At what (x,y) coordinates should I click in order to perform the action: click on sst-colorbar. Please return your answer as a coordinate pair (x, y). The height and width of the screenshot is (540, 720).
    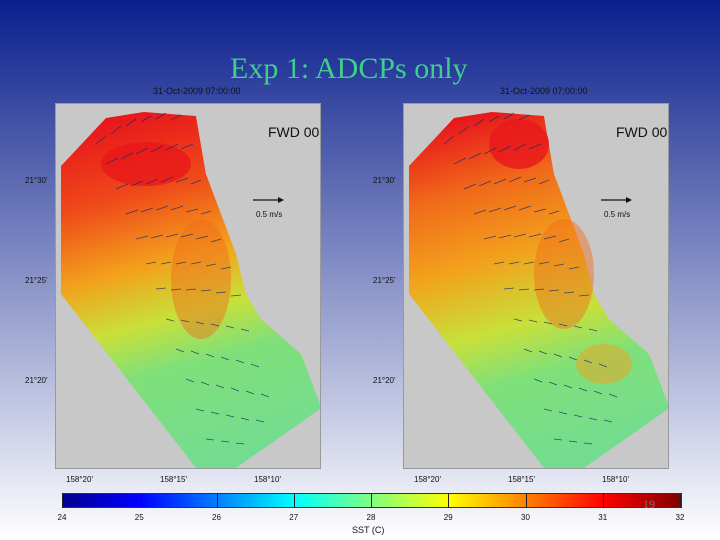
    Looking at the image, I should click on (372, 500).